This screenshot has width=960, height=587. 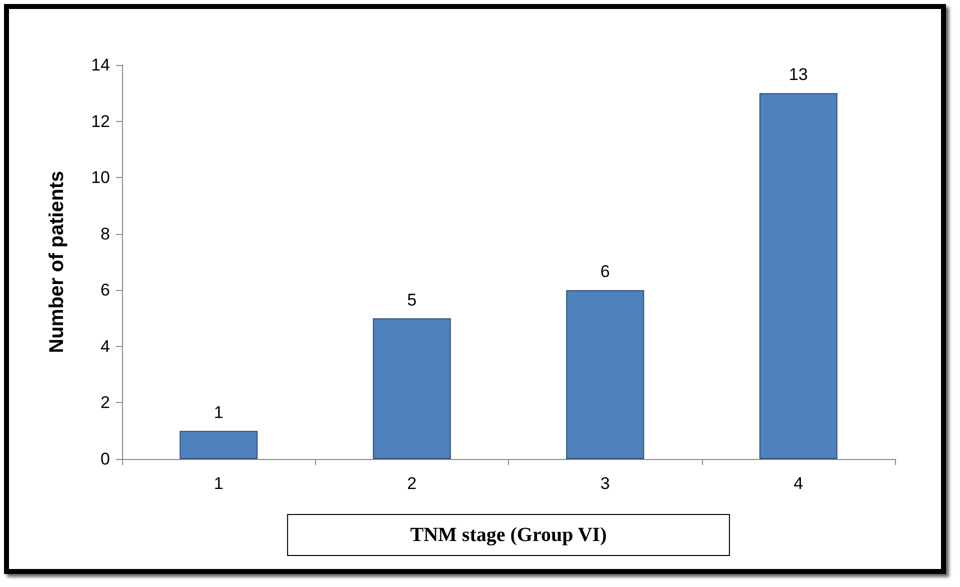 I want to click on x-tick-label: 1, so click(x=219, y=483).